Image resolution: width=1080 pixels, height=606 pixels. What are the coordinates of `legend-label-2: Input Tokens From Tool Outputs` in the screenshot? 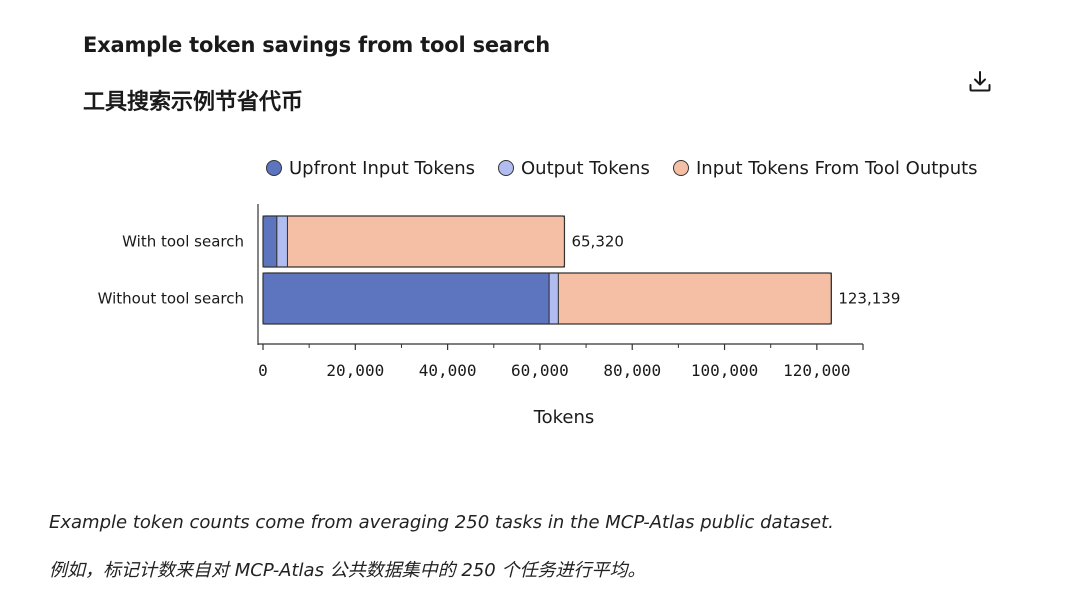 It's located at (837, 168).